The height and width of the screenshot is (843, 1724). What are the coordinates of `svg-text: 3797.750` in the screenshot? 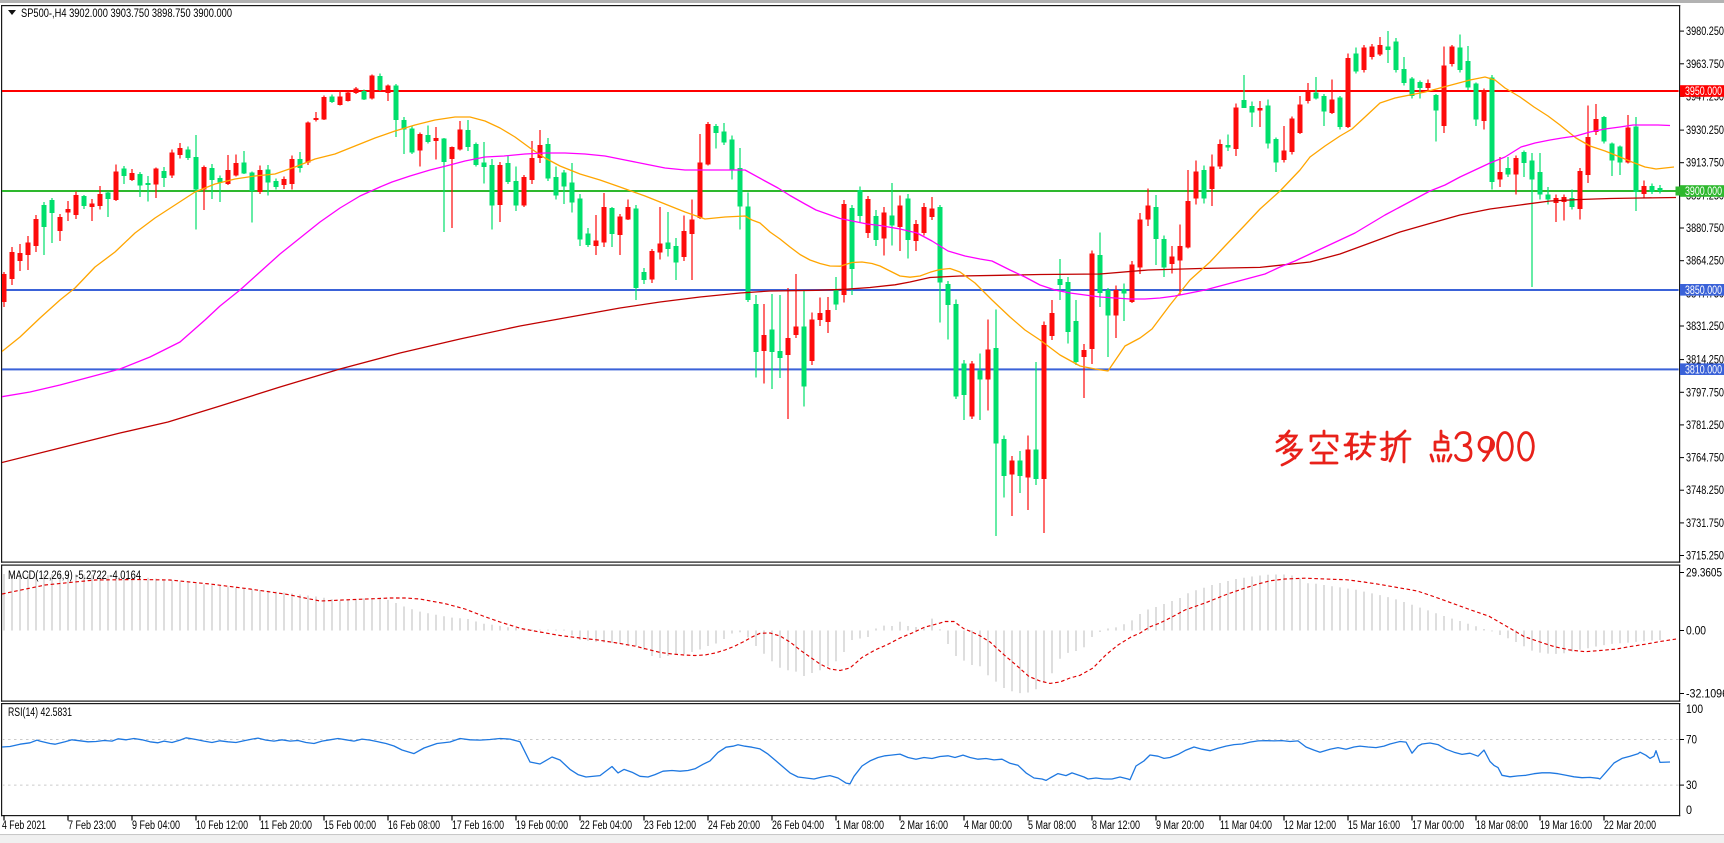 It's located at (1705, 393).